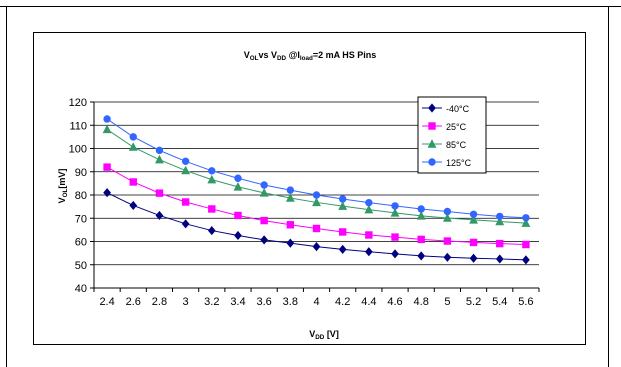 The height and width of the screenshot is (367, 621). Describe the element at coordinates (447, 302) in the screenshot. I see `x-tick-label: 5` at that location.